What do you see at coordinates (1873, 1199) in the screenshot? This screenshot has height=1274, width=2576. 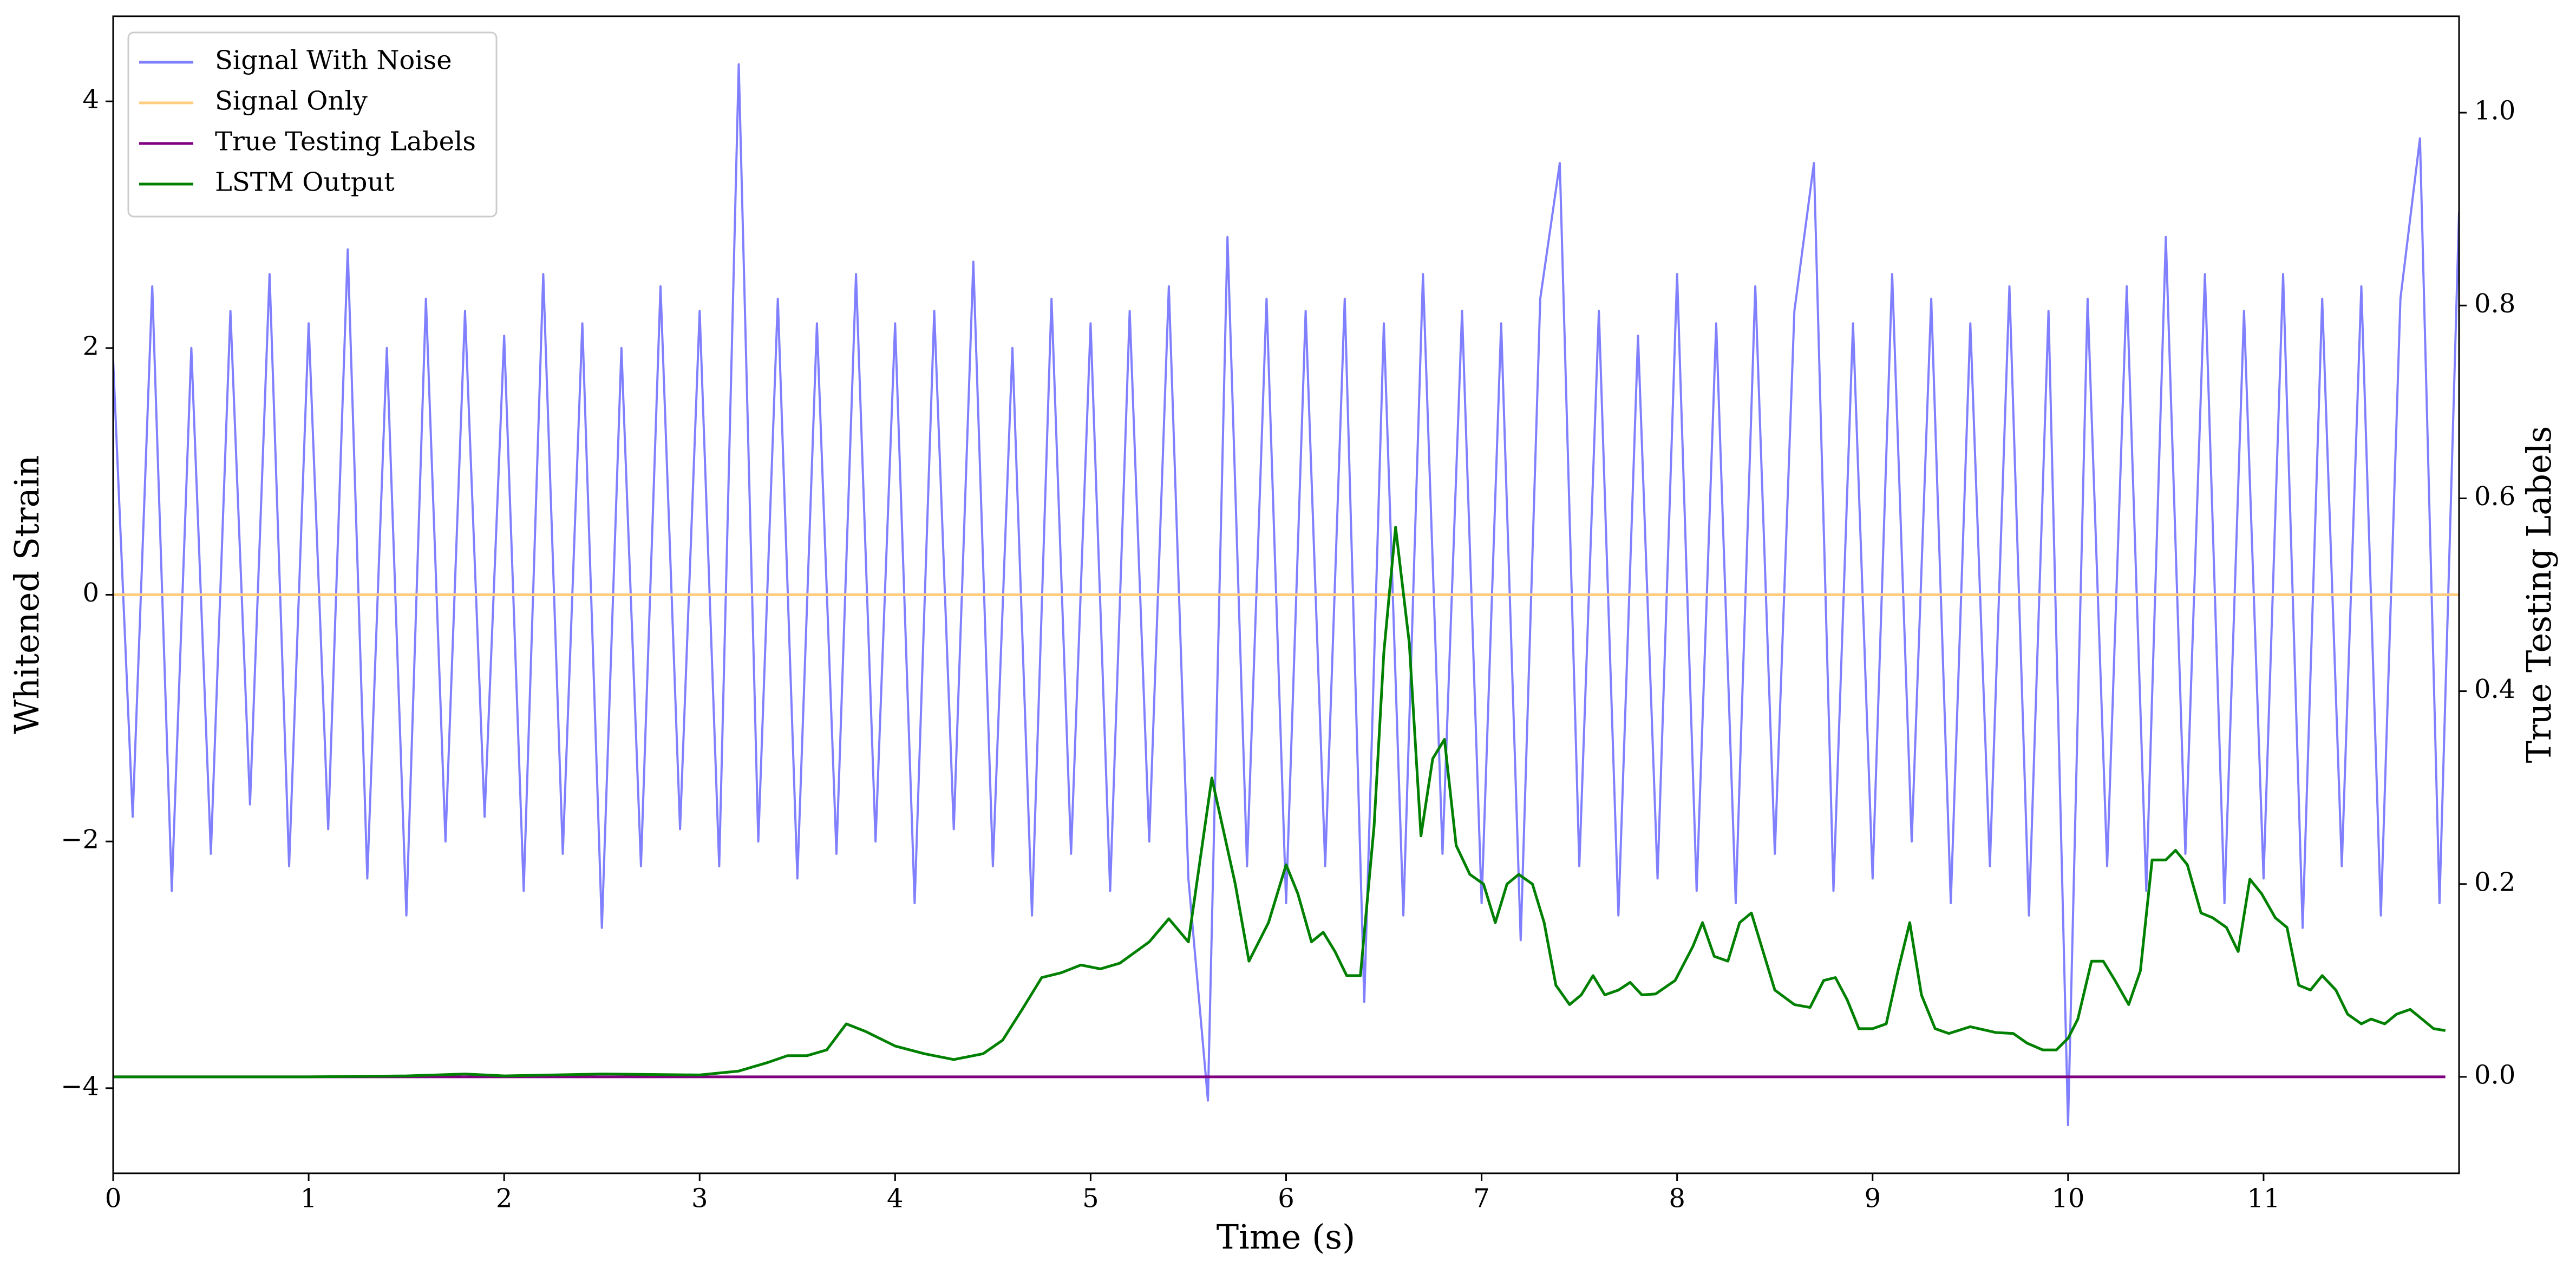 I see `x-tick-label: 9` at bounding box center [1873, 1199].